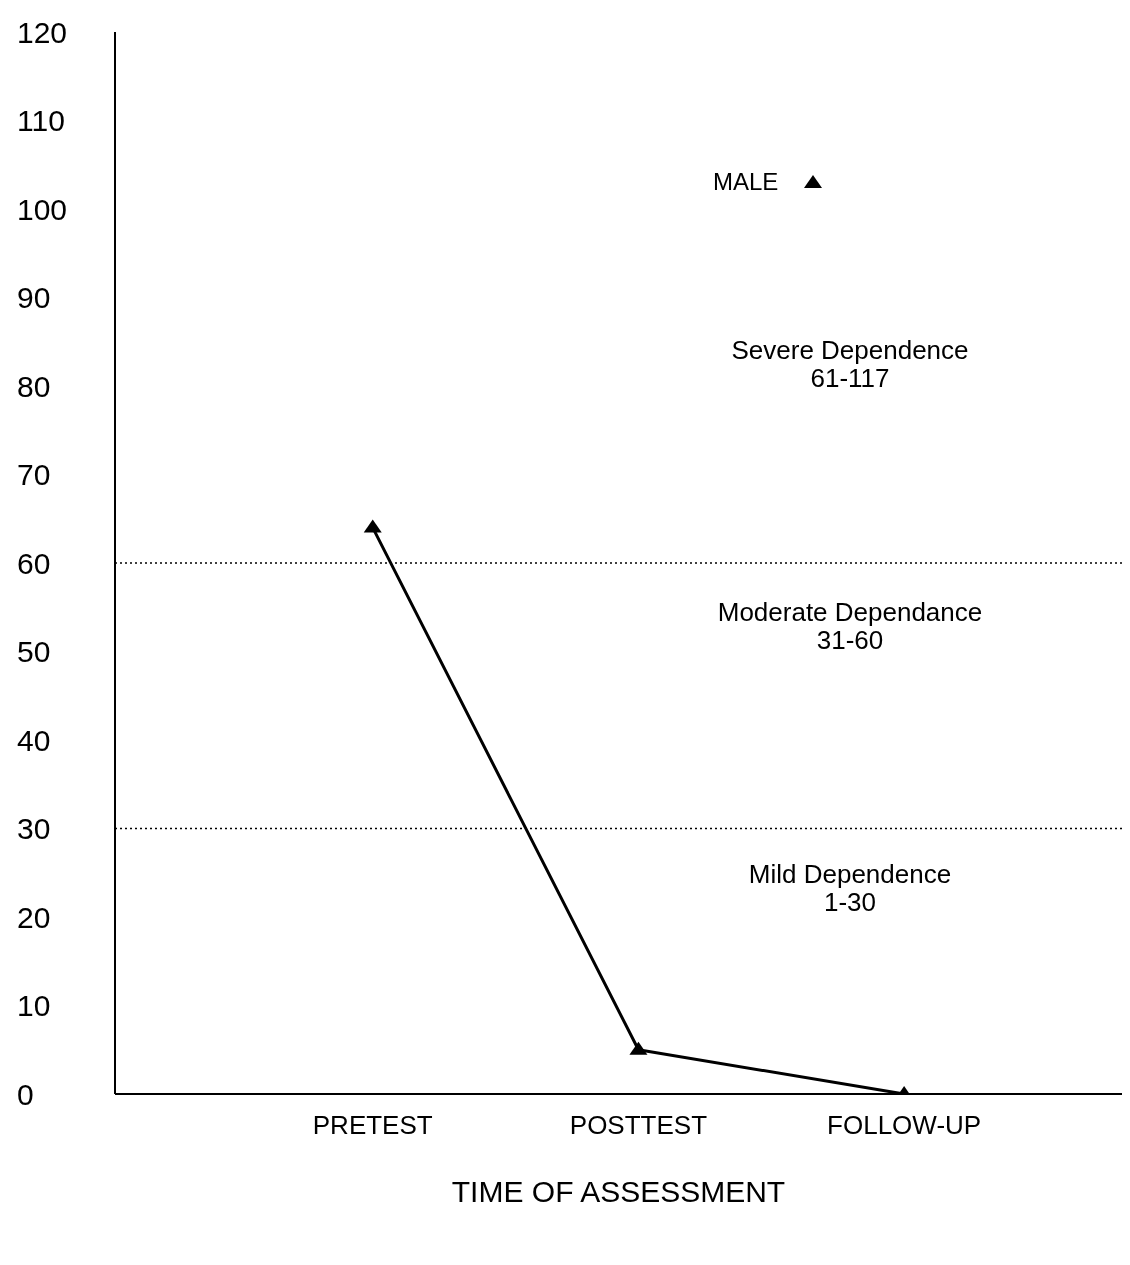  What do you see at coordinates (34, 740) in the screenshot?
I see `y-tick-label: 40` at bounding box center [34, 740].